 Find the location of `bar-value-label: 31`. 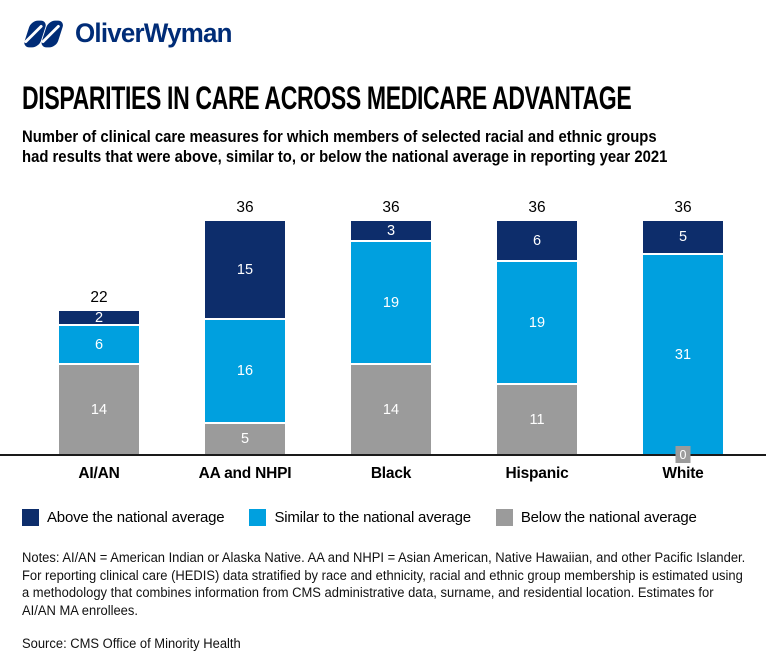

bar-value-label: 31 is located at coordinates (683, 354).